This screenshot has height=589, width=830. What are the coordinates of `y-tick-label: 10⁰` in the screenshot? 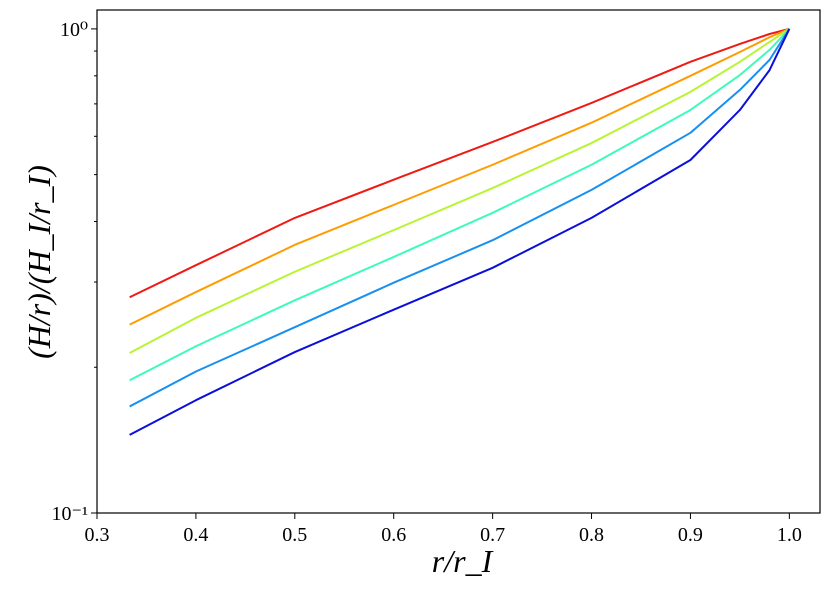 It's located at (74, 30).